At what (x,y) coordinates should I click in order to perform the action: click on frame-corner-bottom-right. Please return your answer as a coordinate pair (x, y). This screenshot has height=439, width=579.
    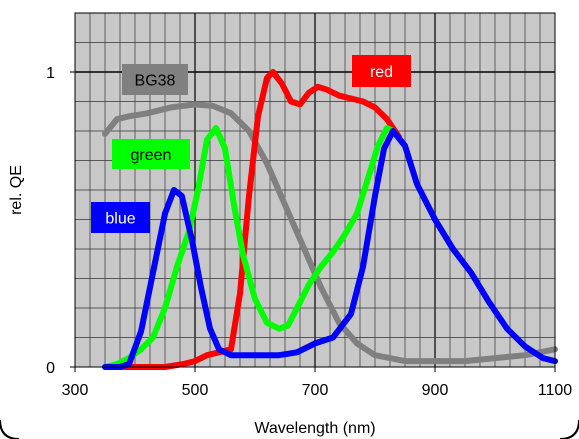
    Looking at the image, I should click on (569, 429).